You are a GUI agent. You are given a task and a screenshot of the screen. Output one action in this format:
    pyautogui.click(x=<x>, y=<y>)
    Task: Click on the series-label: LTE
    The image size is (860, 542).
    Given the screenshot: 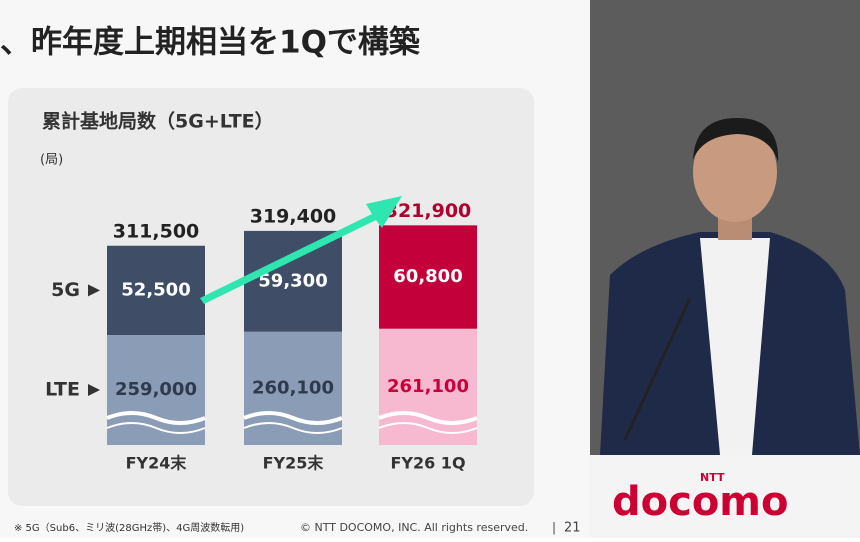 What is the action you would take?
    pyautogui.click(x=62, y=390)
    